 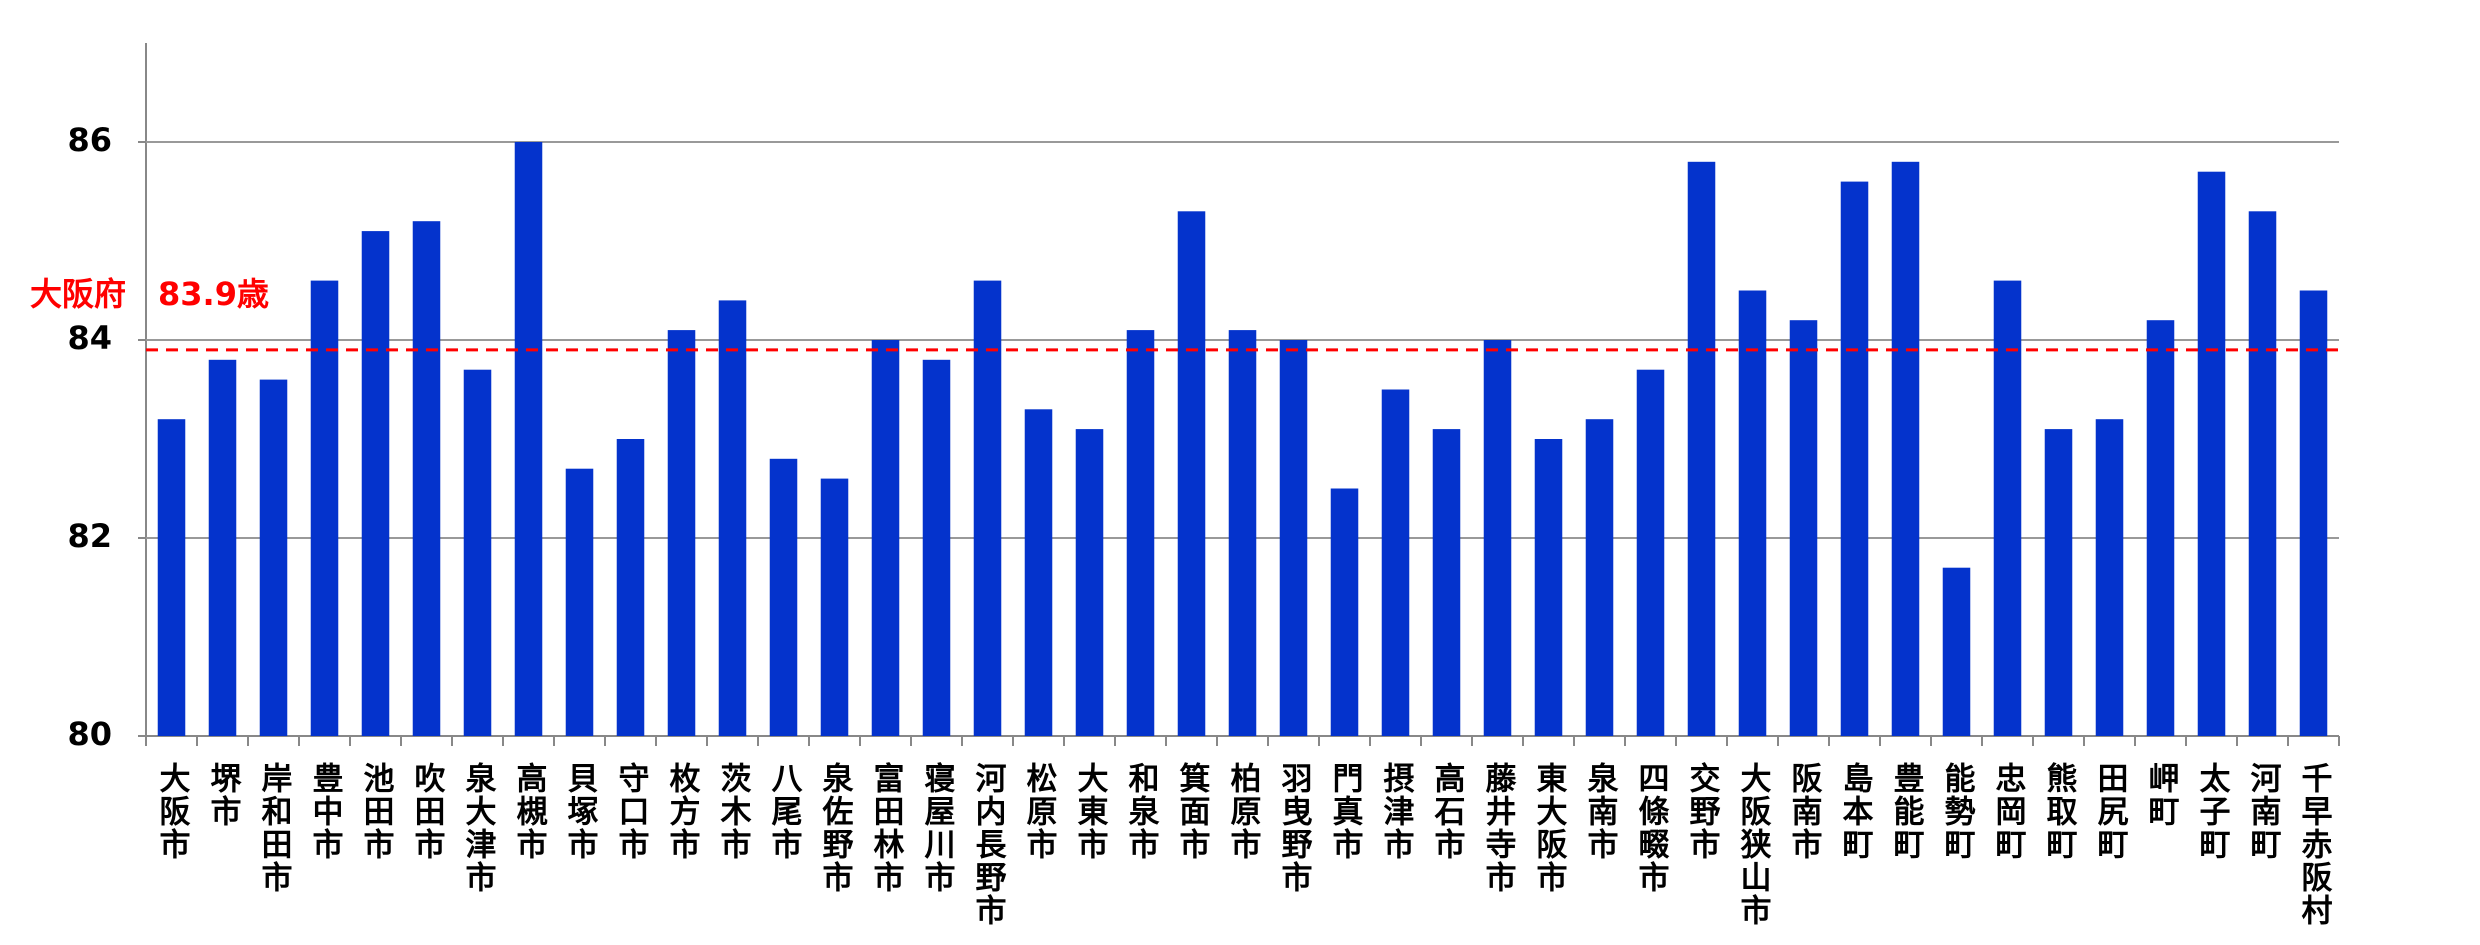 What do you see at coordinates (89, 338) in the screenshot?
I see `y-tick-label: 84` at bounding box center [89, 338].